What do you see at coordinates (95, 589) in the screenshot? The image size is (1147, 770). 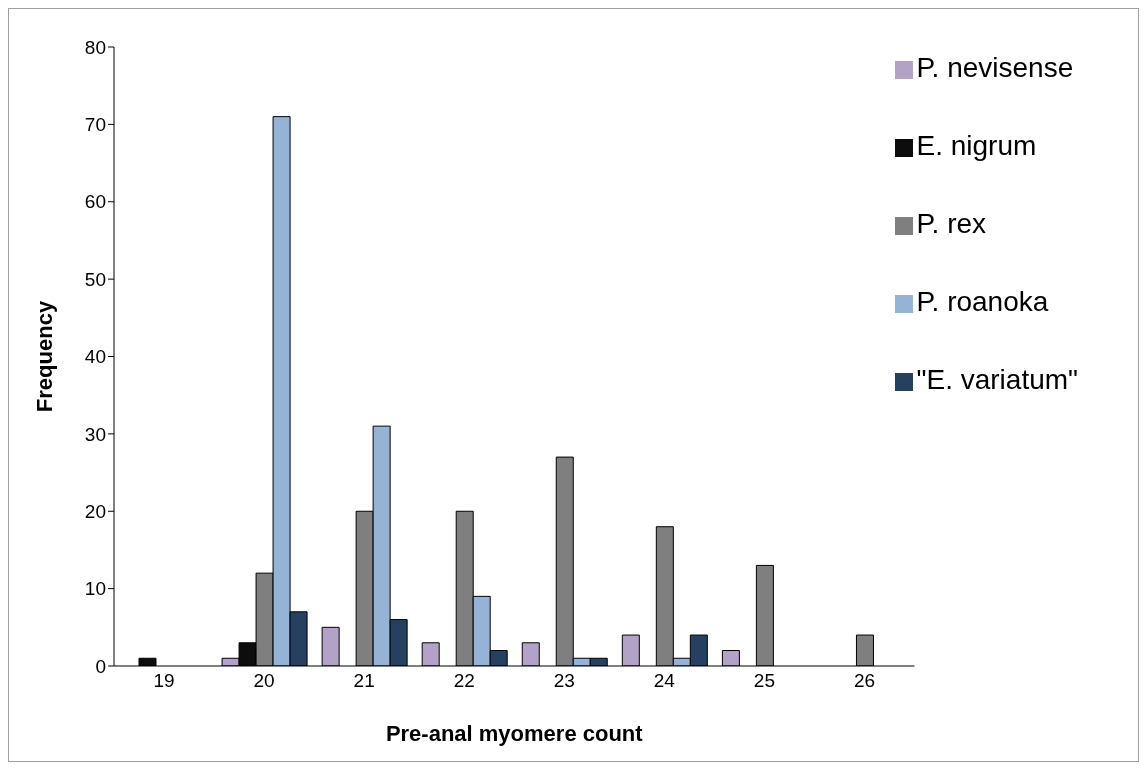 I see `y-tick-label: 10` at bounding box center [95, 589].